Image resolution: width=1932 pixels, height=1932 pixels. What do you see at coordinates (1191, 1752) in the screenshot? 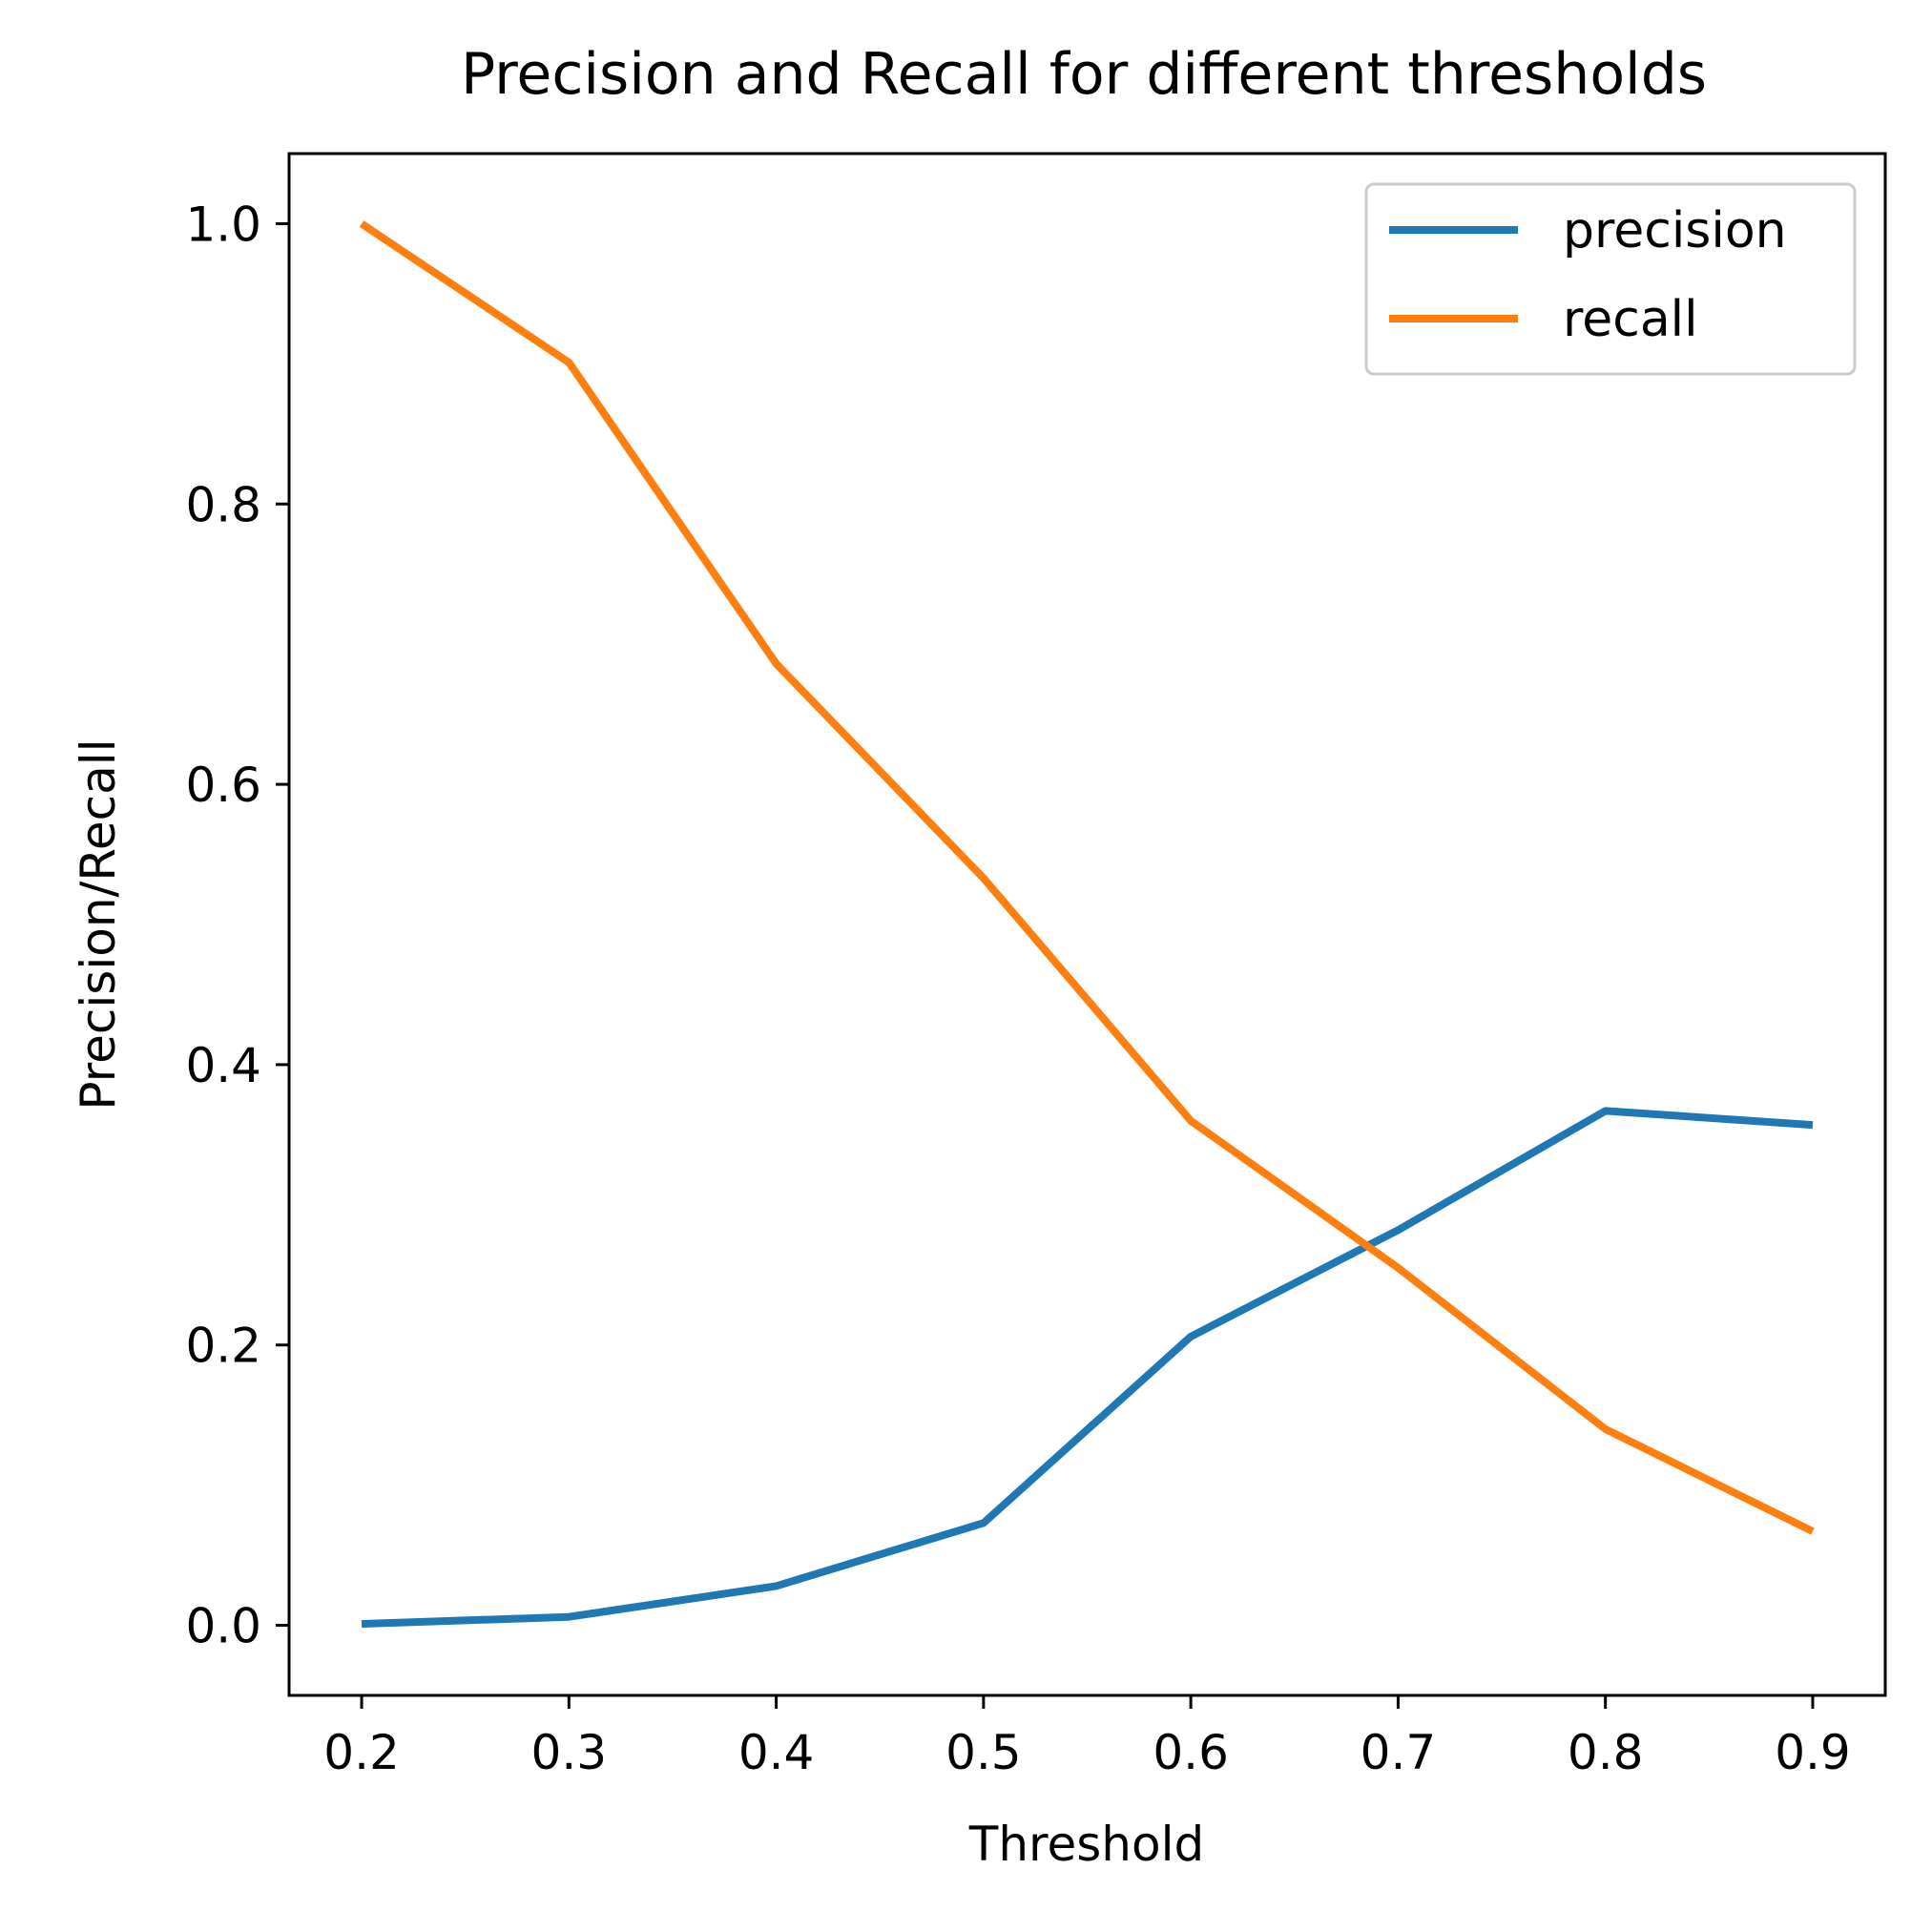
I see `x-tick-label: 0.6` at bounding box center [1191, 1752].